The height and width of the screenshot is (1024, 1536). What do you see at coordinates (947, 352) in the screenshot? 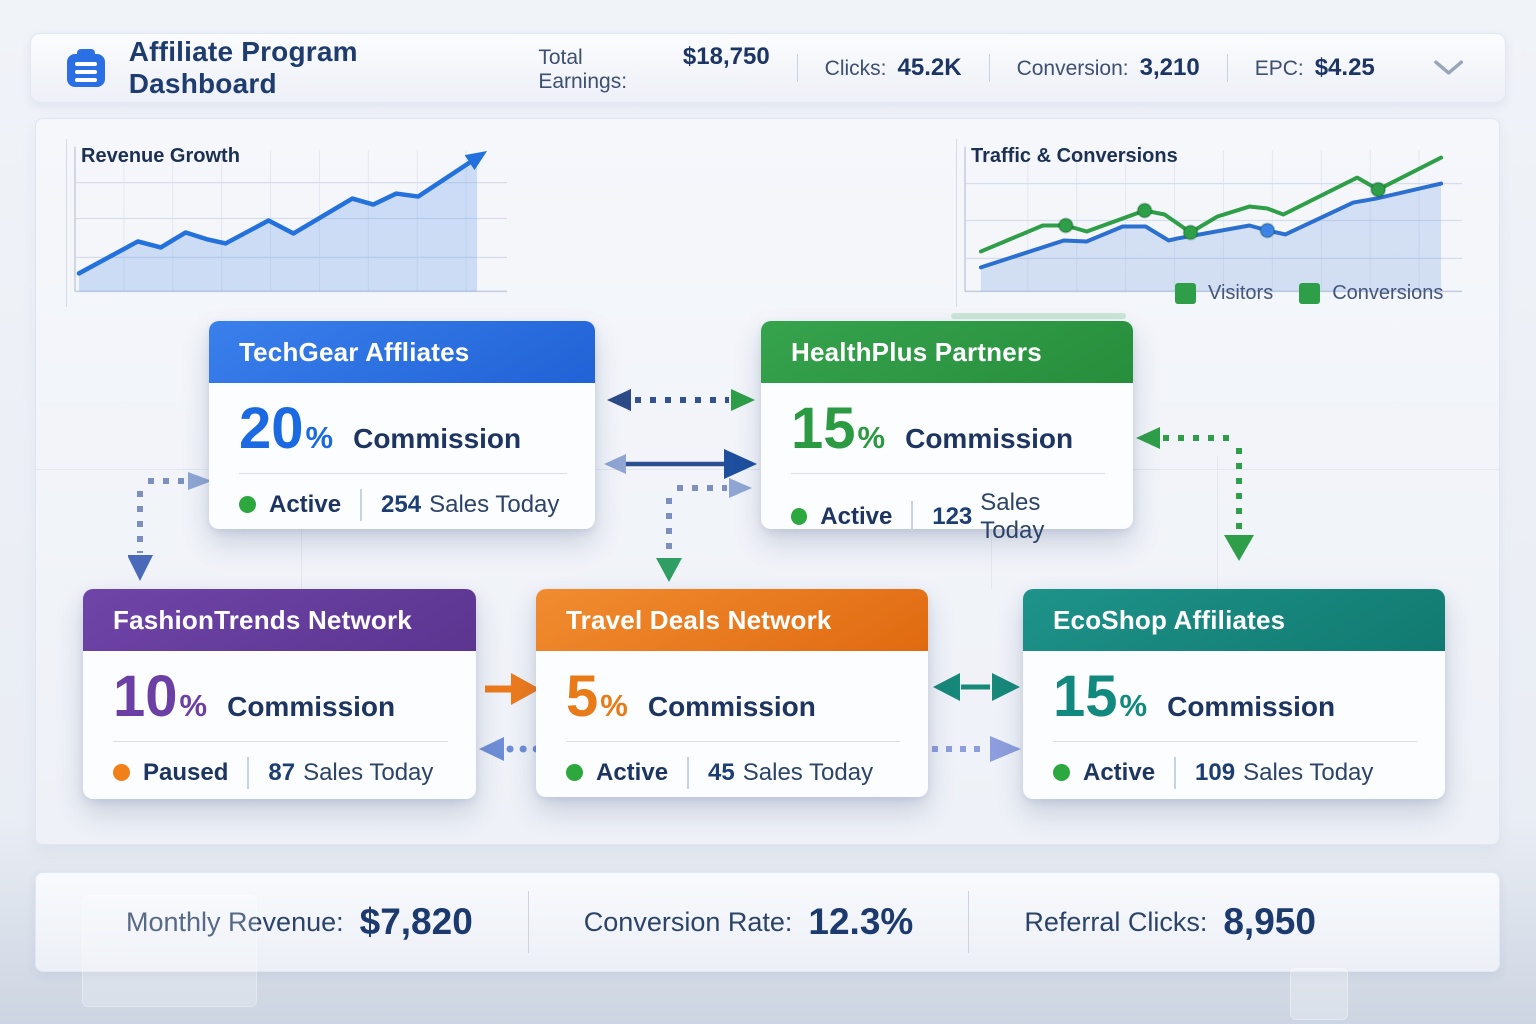
I see `card-header: HealthPlus Partners` at bounding box center [947, 352].